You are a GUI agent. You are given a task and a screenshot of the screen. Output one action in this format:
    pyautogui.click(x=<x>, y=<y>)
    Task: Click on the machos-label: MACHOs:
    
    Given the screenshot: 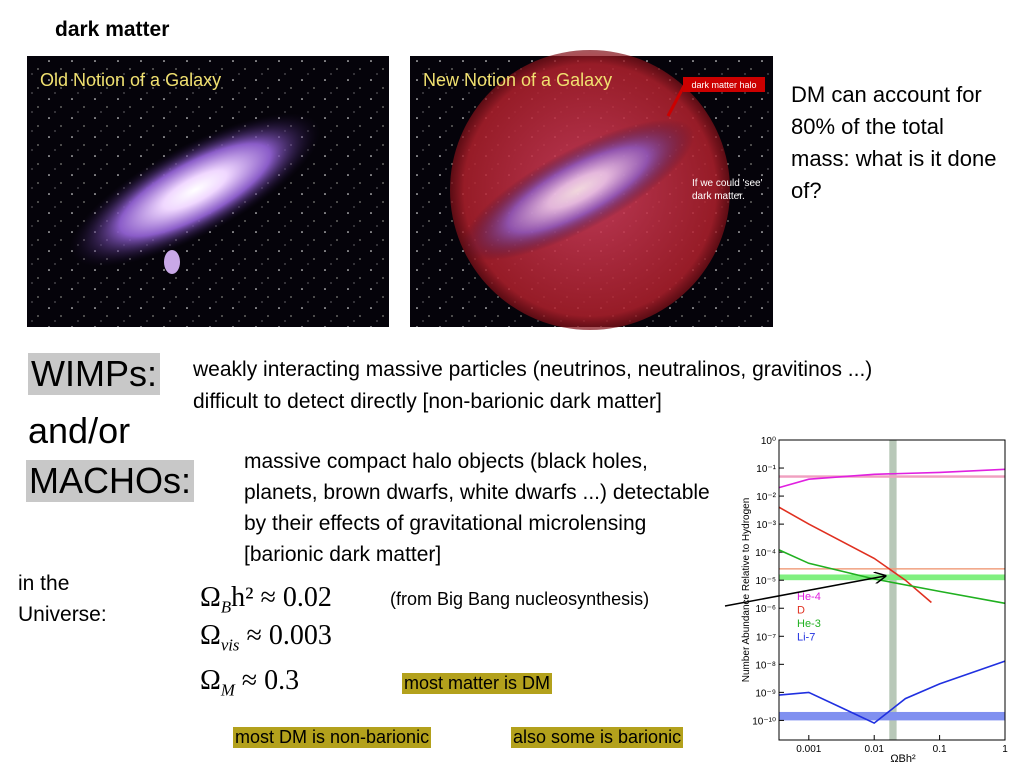 What is the action you would take?
    pyautogui.click(x=110, y=481)
    